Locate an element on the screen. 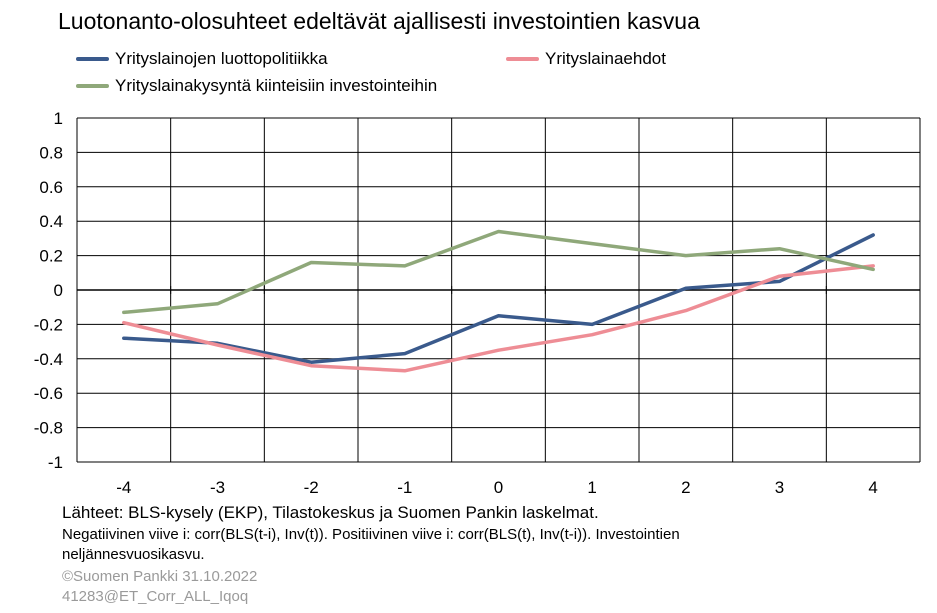  y-tick-label: -1 is located at coordinates (55, 462).